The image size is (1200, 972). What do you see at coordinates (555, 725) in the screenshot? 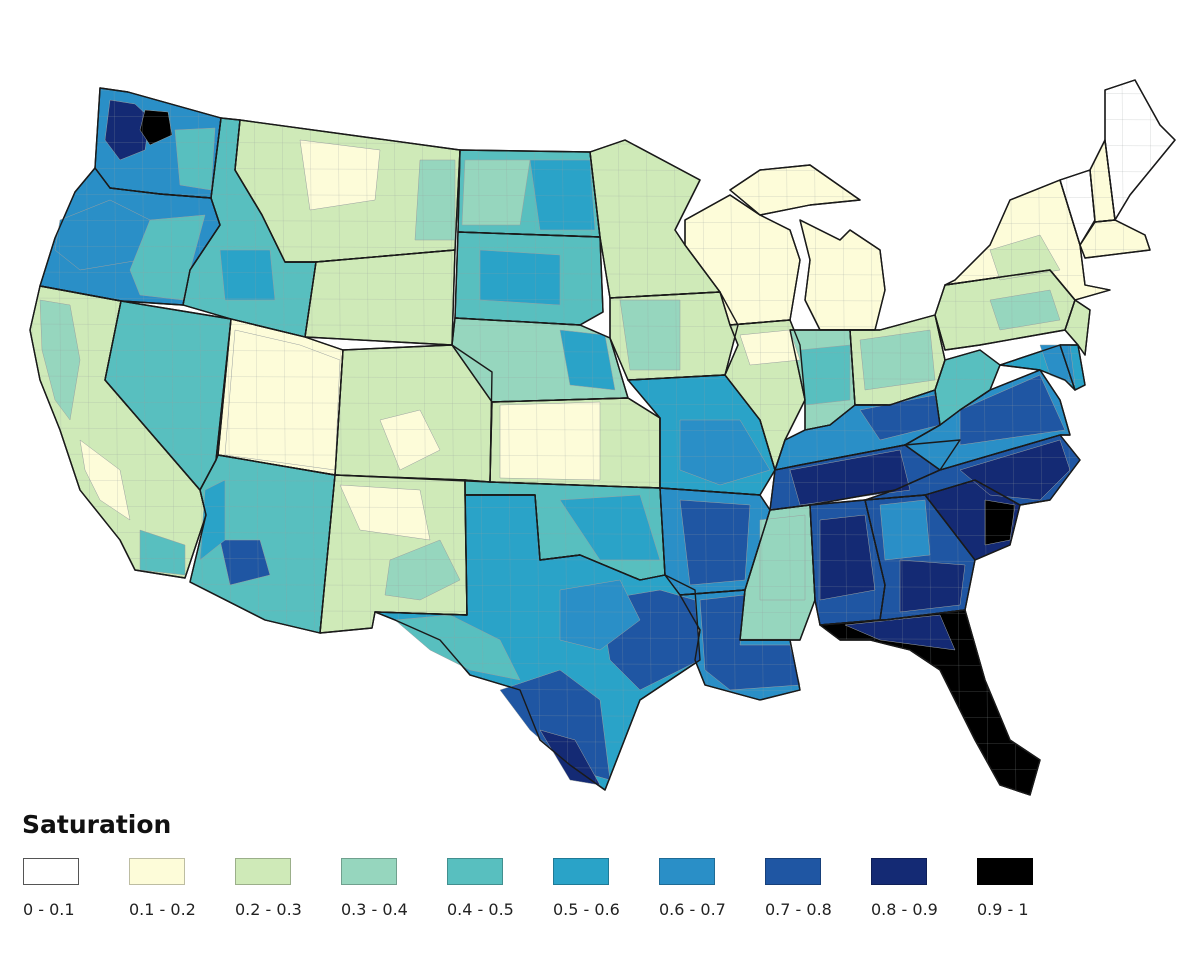
I see `region-tx-dark` at bounding box center [555, 725].